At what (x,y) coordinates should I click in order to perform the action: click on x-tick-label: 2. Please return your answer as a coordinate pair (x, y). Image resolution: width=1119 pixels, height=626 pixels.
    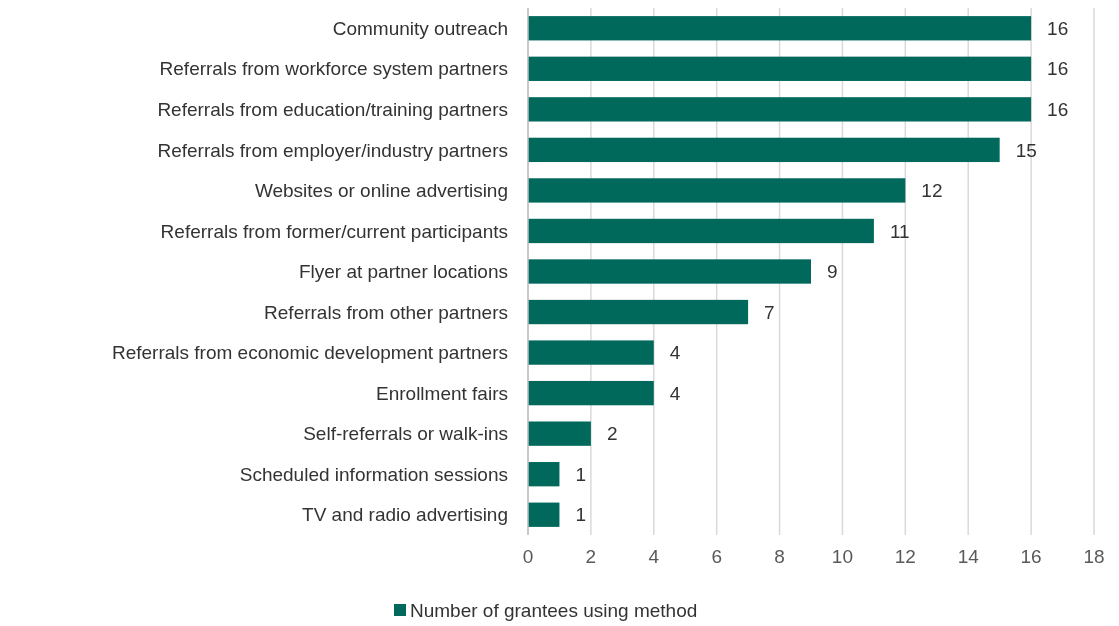
    Looking at the image, I should click on (591, 556).